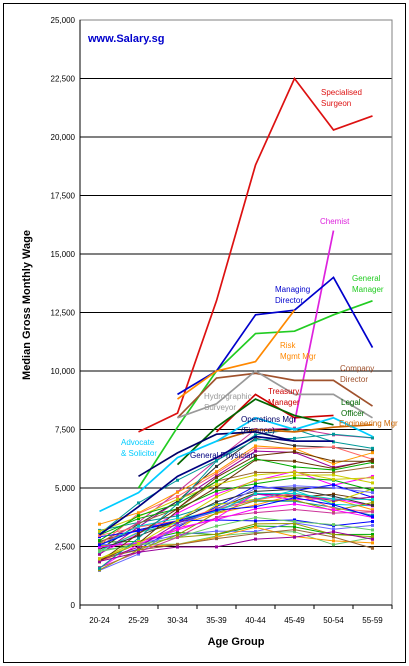 Image resolution: width=409 pixels, height=666 pixels. Describe the element at coordinates (99, 620) in the screenshot. I see `x-tick-label: 20-24` at that location.